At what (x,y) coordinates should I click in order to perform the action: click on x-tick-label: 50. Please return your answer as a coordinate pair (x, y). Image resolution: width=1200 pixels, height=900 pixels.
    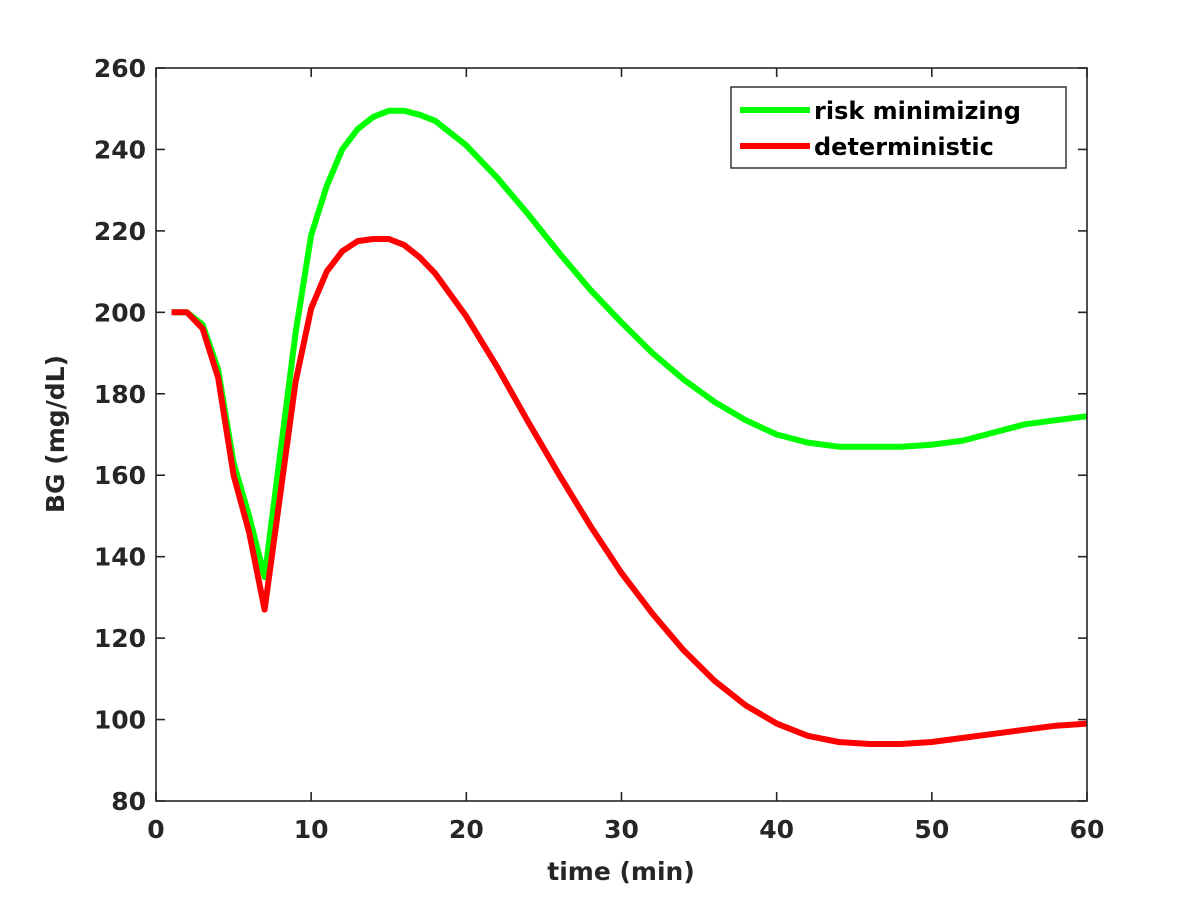
    Looking at the image, I should click on (931, 829).